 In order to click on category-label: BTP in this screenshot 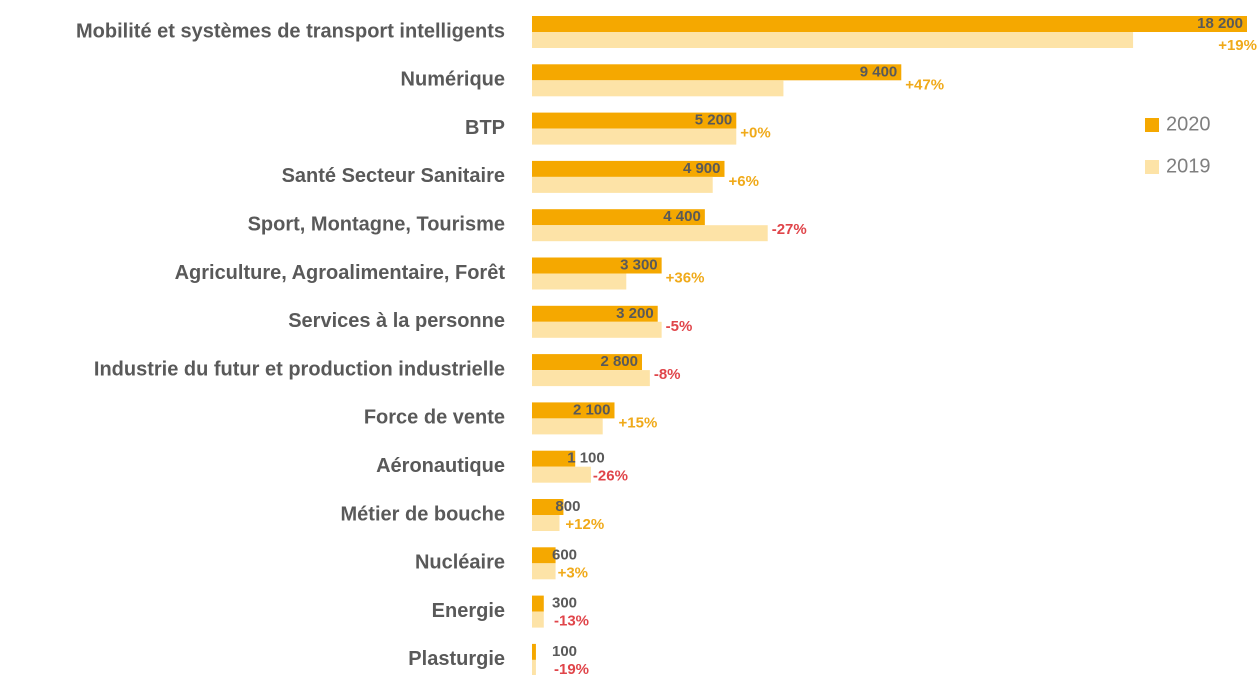, I will do `click(485, 128)`.